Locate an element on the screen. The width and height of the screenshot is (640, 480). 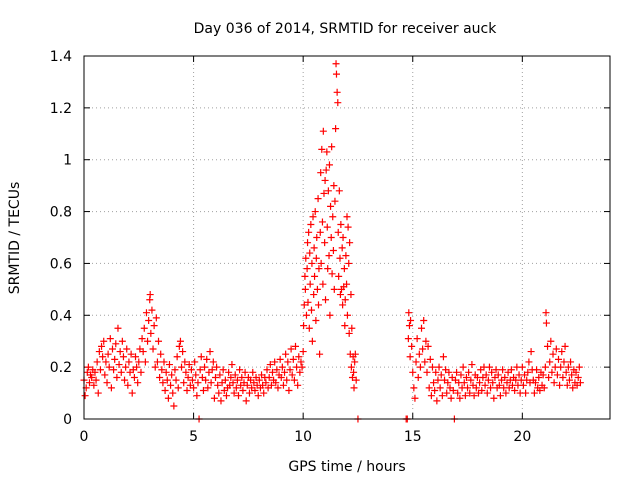
x-tick-label: 15 is located at coordinates (413, 437).